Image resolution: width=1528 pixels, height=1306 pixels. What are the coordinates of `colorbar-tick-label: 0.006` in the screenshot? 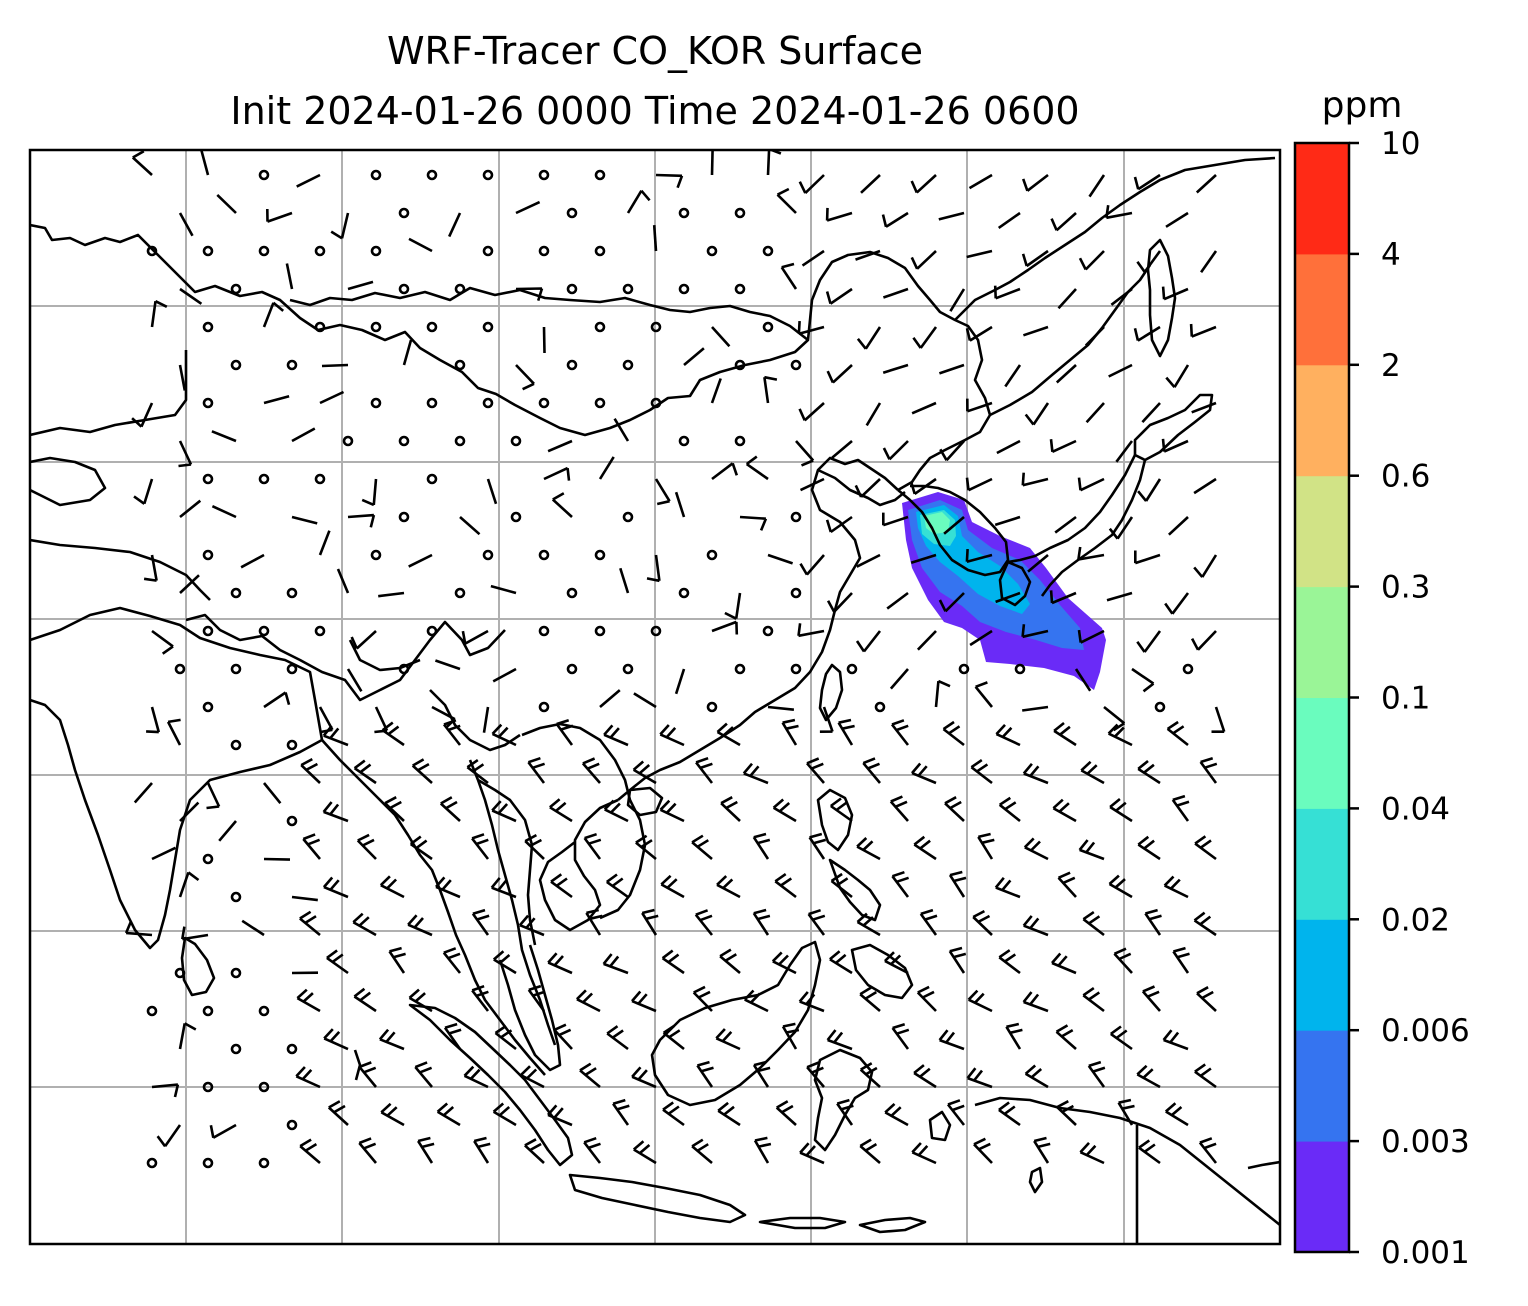 It's located at (1425, 1031).